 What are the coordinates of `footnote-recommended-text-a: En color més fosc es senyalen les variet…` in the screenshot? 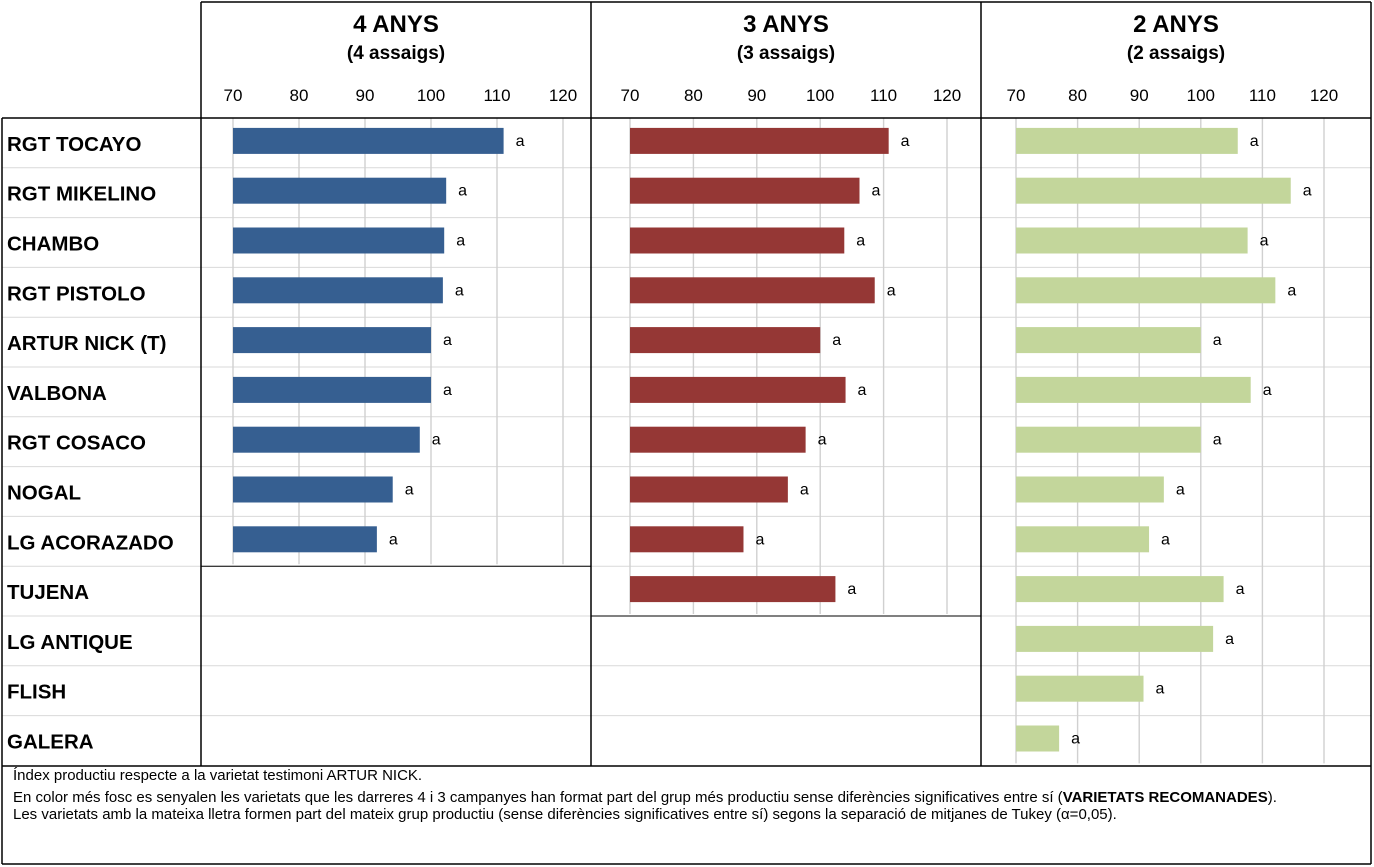 It's located at (538, 797).